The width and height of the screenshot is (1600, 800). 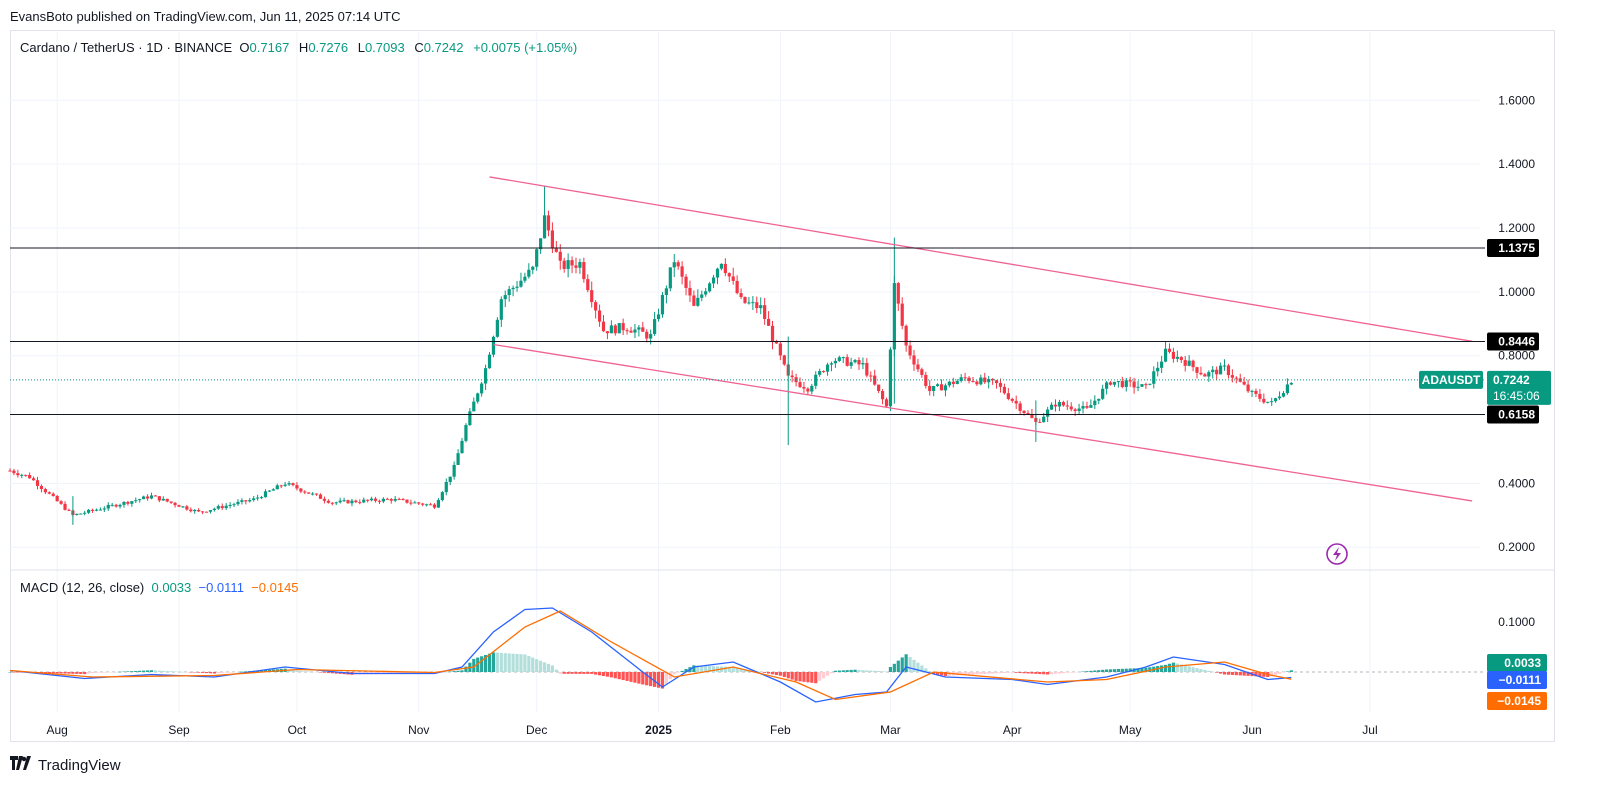 I want to click on macd-line, so click(x=650, y=655).